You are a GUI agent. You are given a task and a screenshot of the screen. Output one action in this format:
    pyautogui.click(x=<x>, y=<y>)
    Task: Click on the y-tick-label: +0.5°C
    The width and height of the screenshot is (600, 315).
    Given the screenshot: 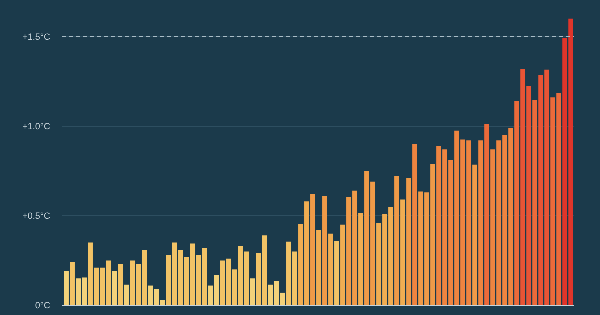 What is the action you would take?
    pyautogui.click(x=36, y=215)
    